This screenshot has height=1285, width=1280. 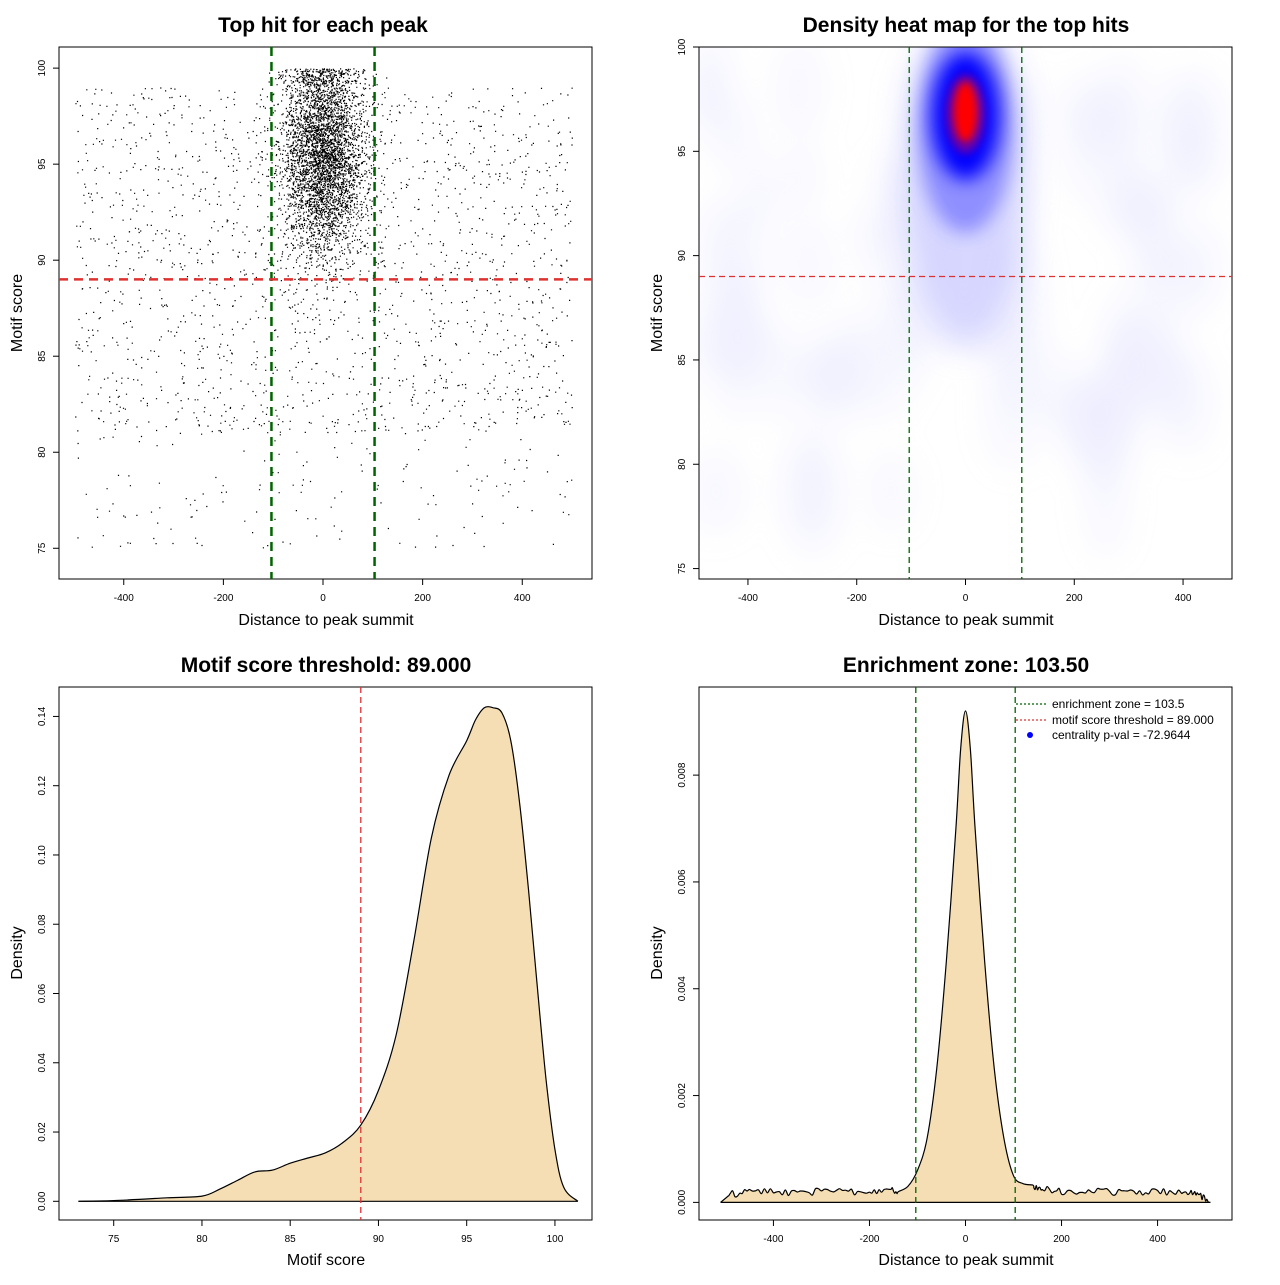 What do you see at coordinates (748, 598) in the screenshot?
I see `heatmap-x-tick-label: -400` at bounding box center [748, 598].